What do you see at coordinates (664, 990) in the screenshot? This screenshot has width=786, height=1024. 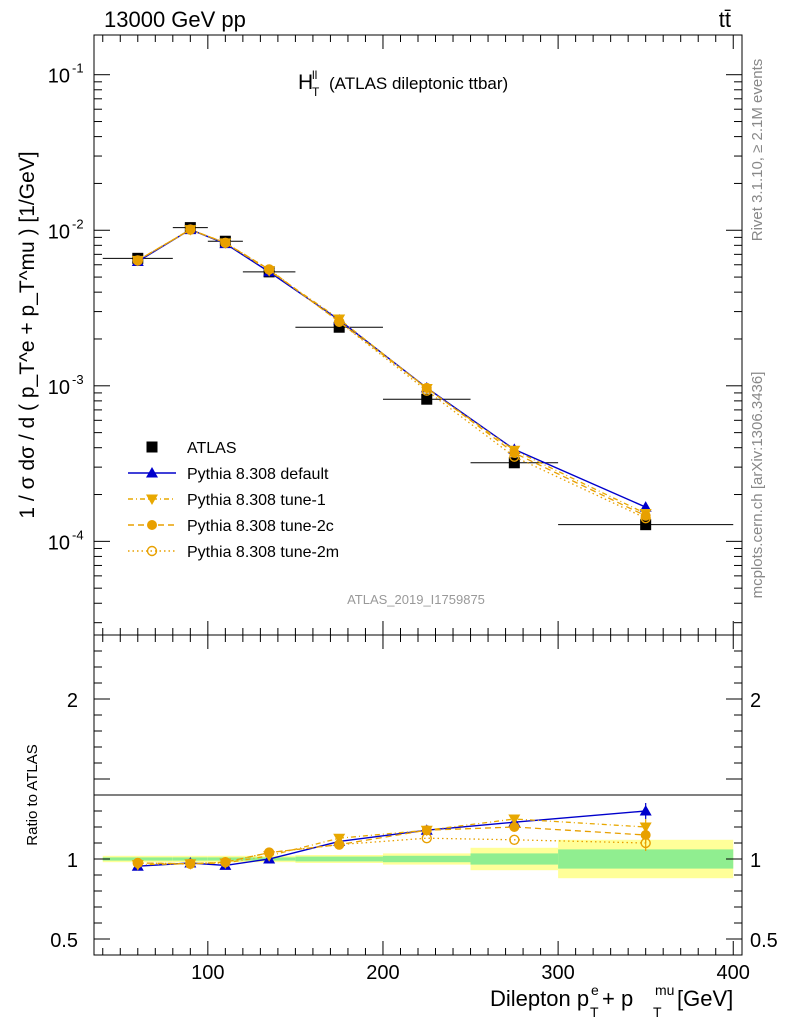 I see `xlabel-sup2: mu` at bounding box center [664, 990].